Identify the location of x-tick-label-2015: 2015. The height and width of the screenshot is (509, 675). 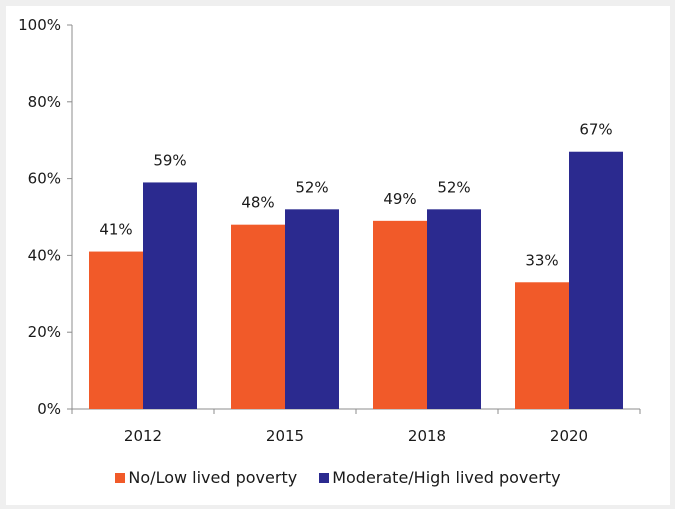
(285, 436).